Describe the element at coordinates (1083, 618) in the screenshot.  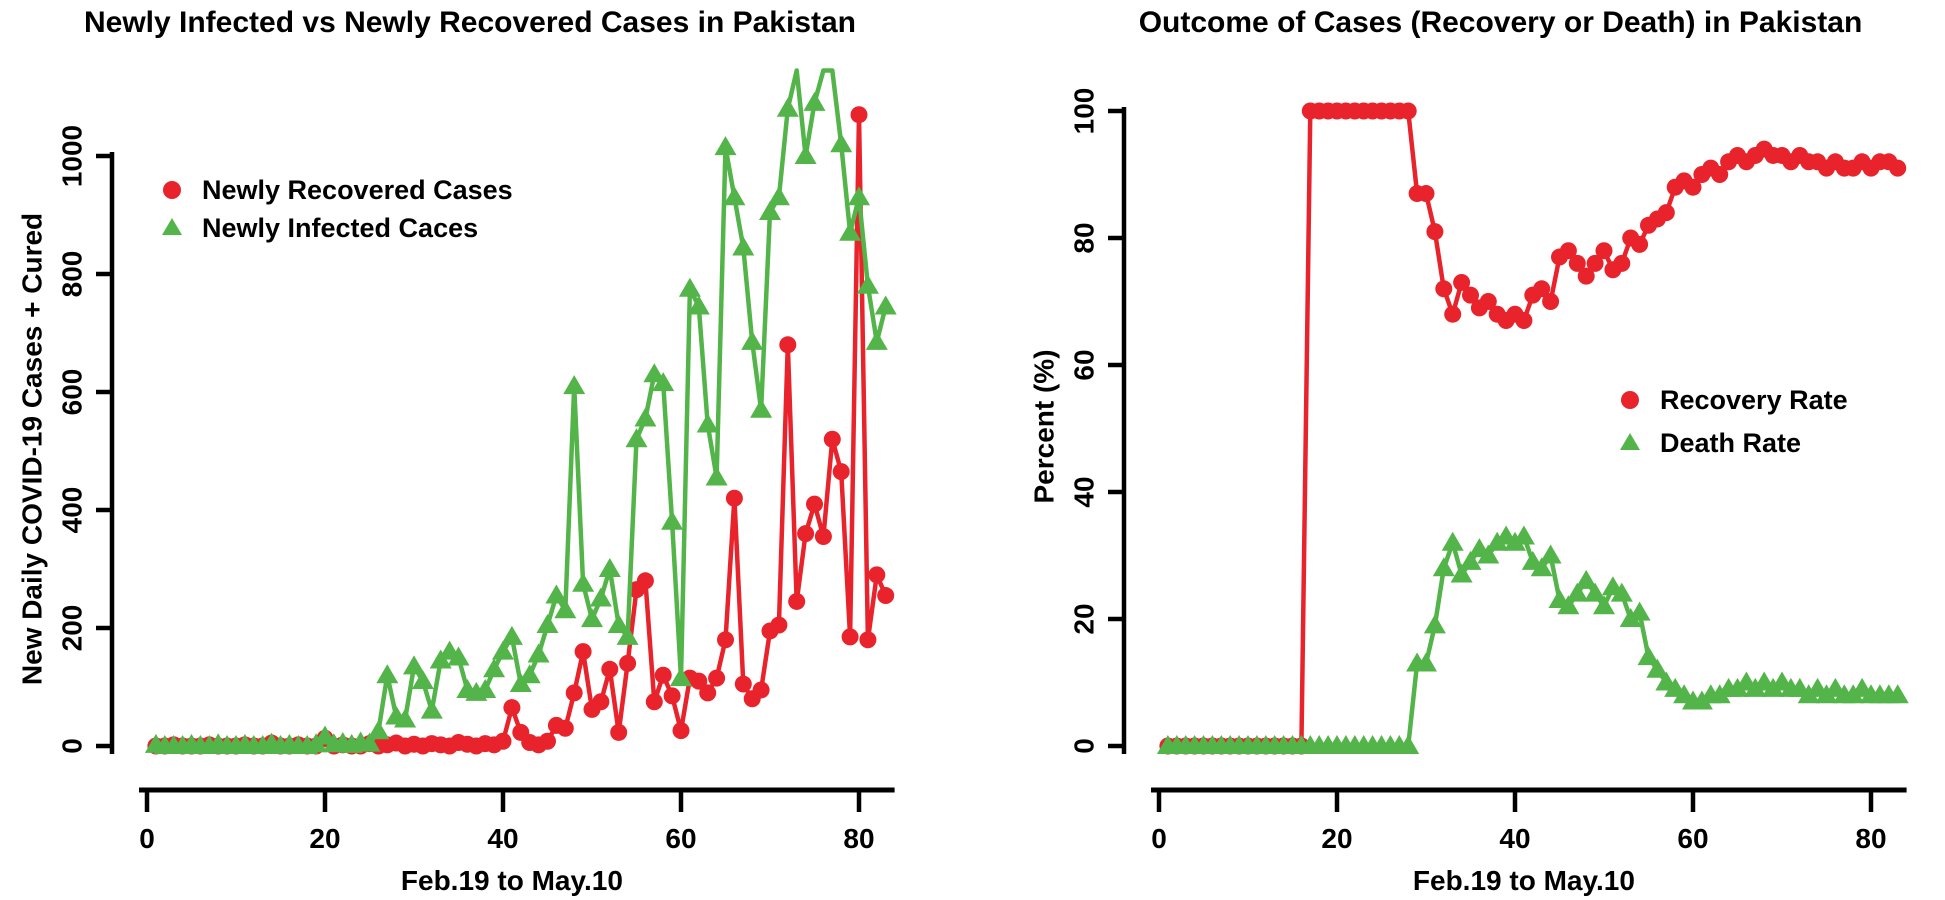
I see `y-tick-label: 20` at that location.